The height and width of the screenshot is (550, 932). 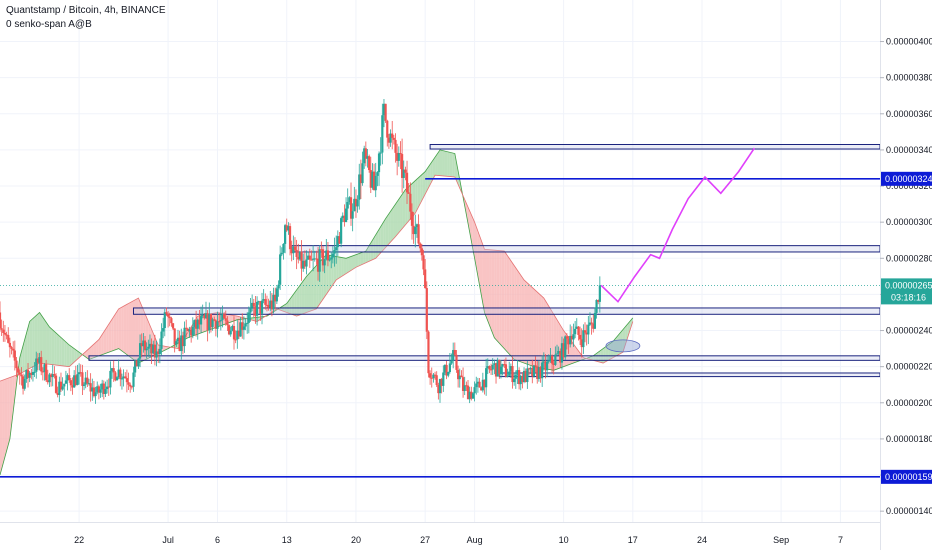 I want to click on time-tick-label: 22, so click(x=79, y=540).